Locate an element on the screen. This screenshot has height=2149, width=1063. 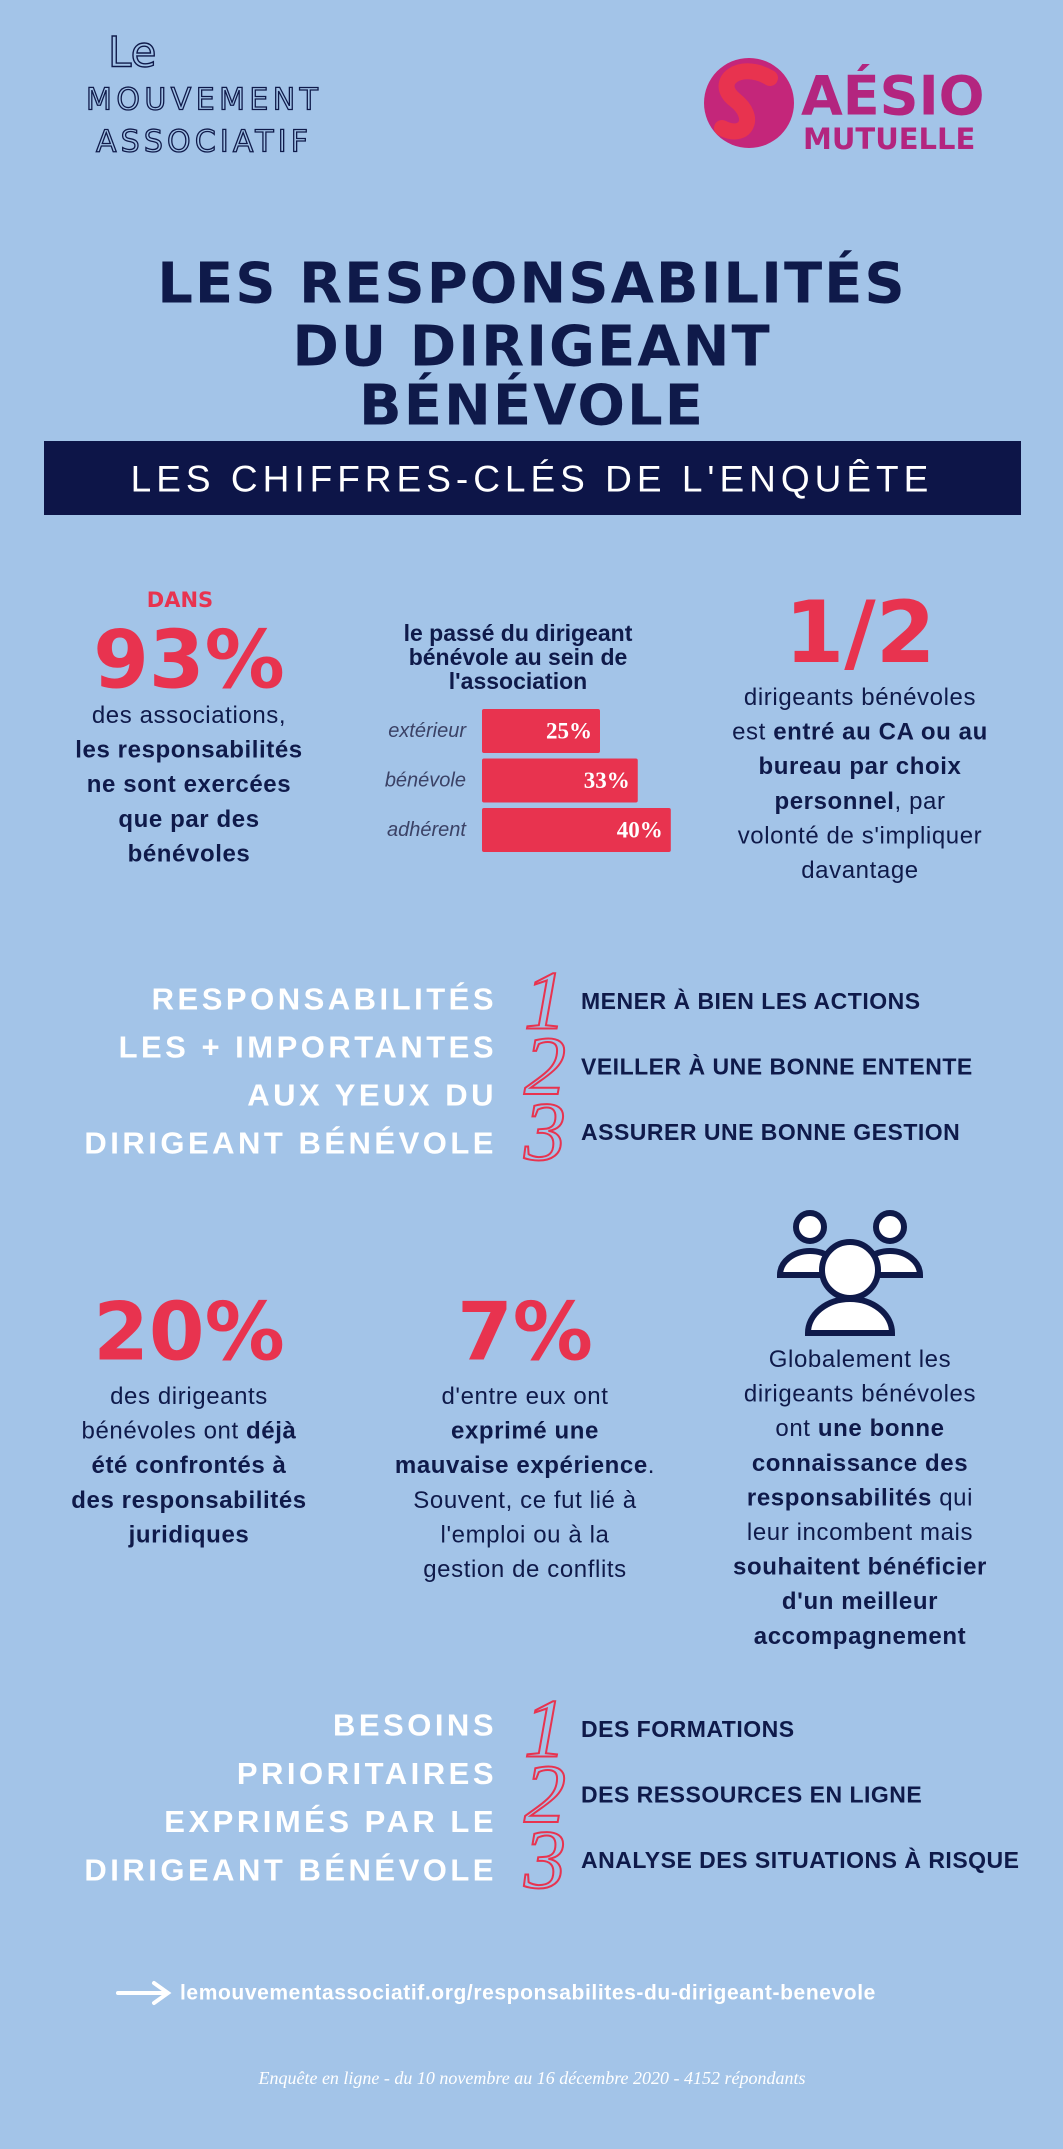
logo-text: Le is located at coordinates (132, 52).